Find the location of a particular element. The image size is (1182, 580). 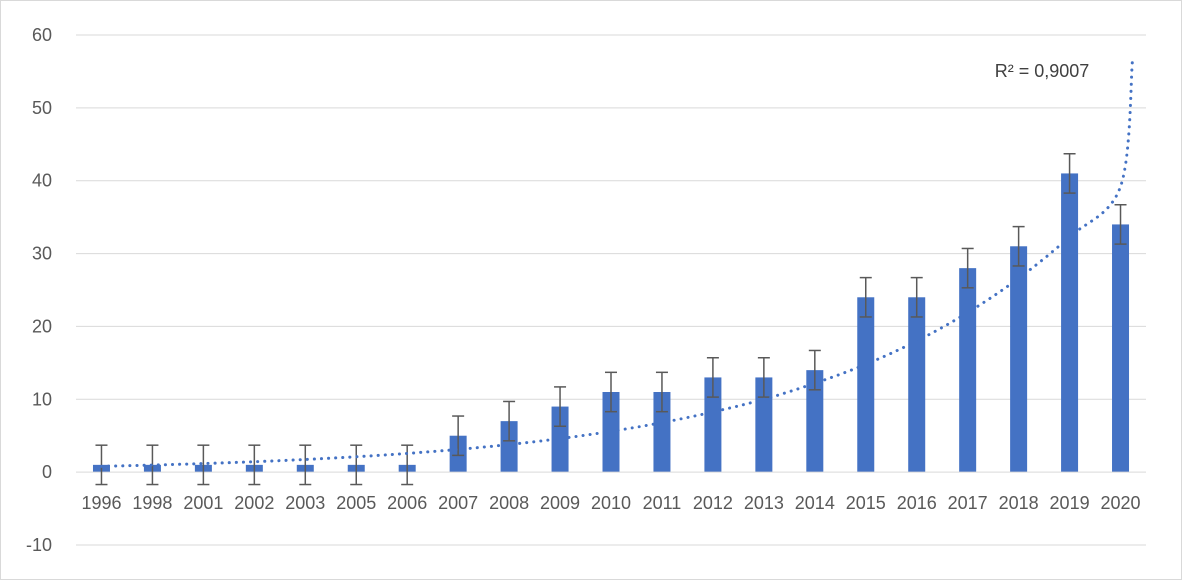

y-tick-label: -10 is located at coordinates (39, 545).